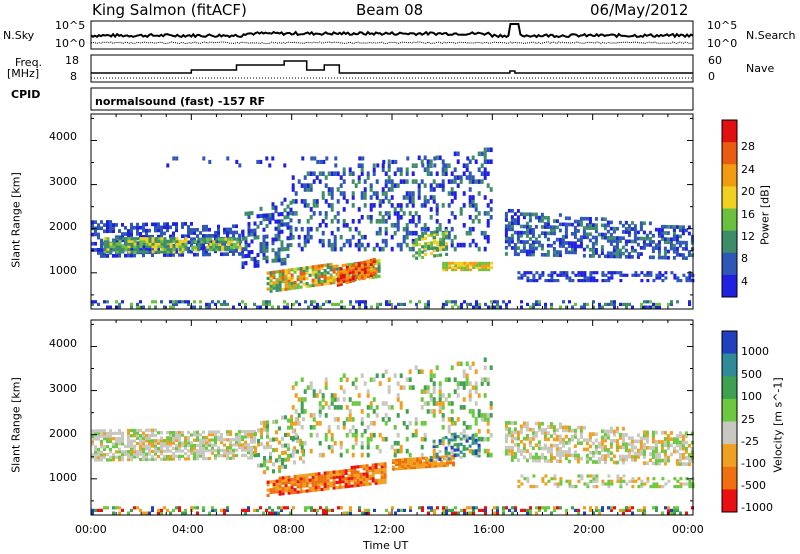  What do you see at coordinates (169, 10) in the screenshot?
I see `station-title: King Salmon (fitACF)` at bounding box center [169, 10].